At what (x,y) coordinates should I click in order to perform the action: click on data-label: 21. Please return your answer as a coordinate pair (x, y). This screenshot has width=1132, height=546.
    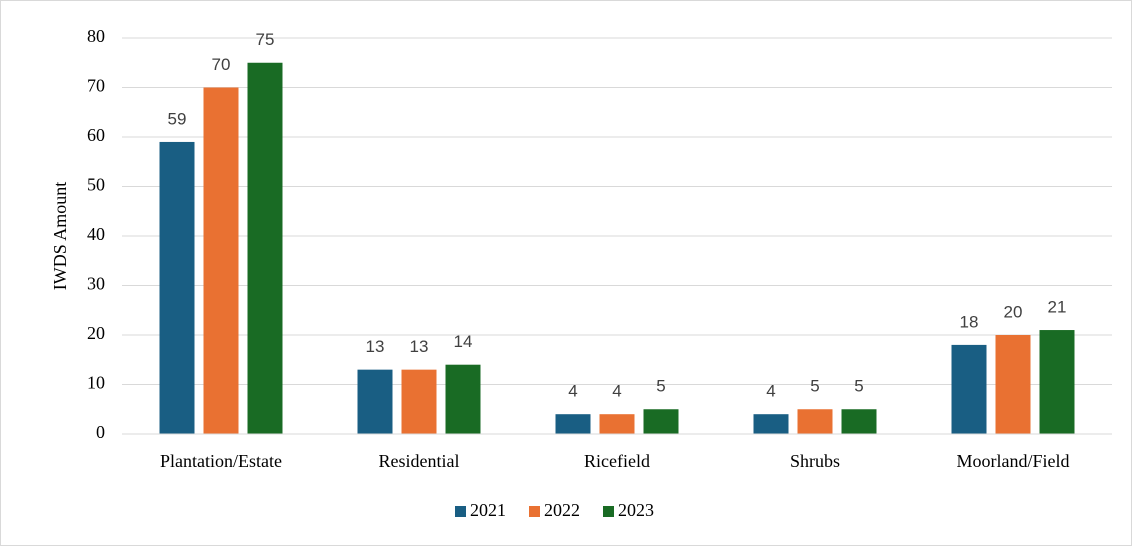
    Looking at the image, I should click on (1057, 307).